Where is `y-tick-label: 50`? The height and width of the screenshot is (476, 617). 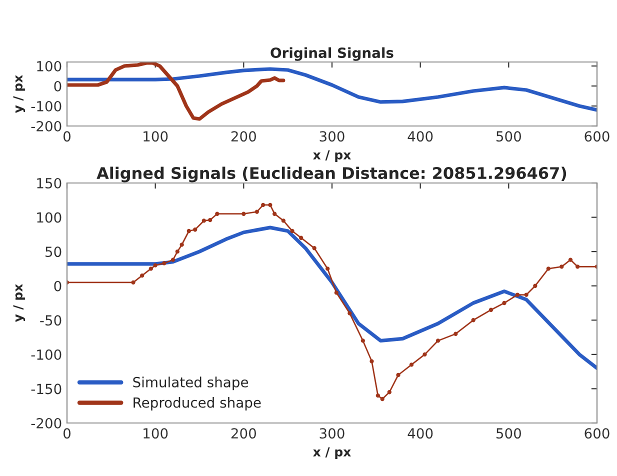 y-tick-label: 50 is located at coordinates (54, 252).